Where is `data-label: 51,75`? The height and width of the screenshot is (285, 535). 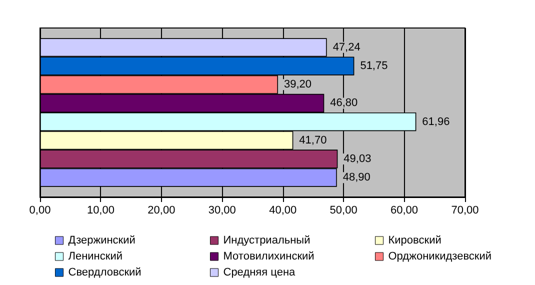 data-label: 51,75 is located at coordinates (374, 66).